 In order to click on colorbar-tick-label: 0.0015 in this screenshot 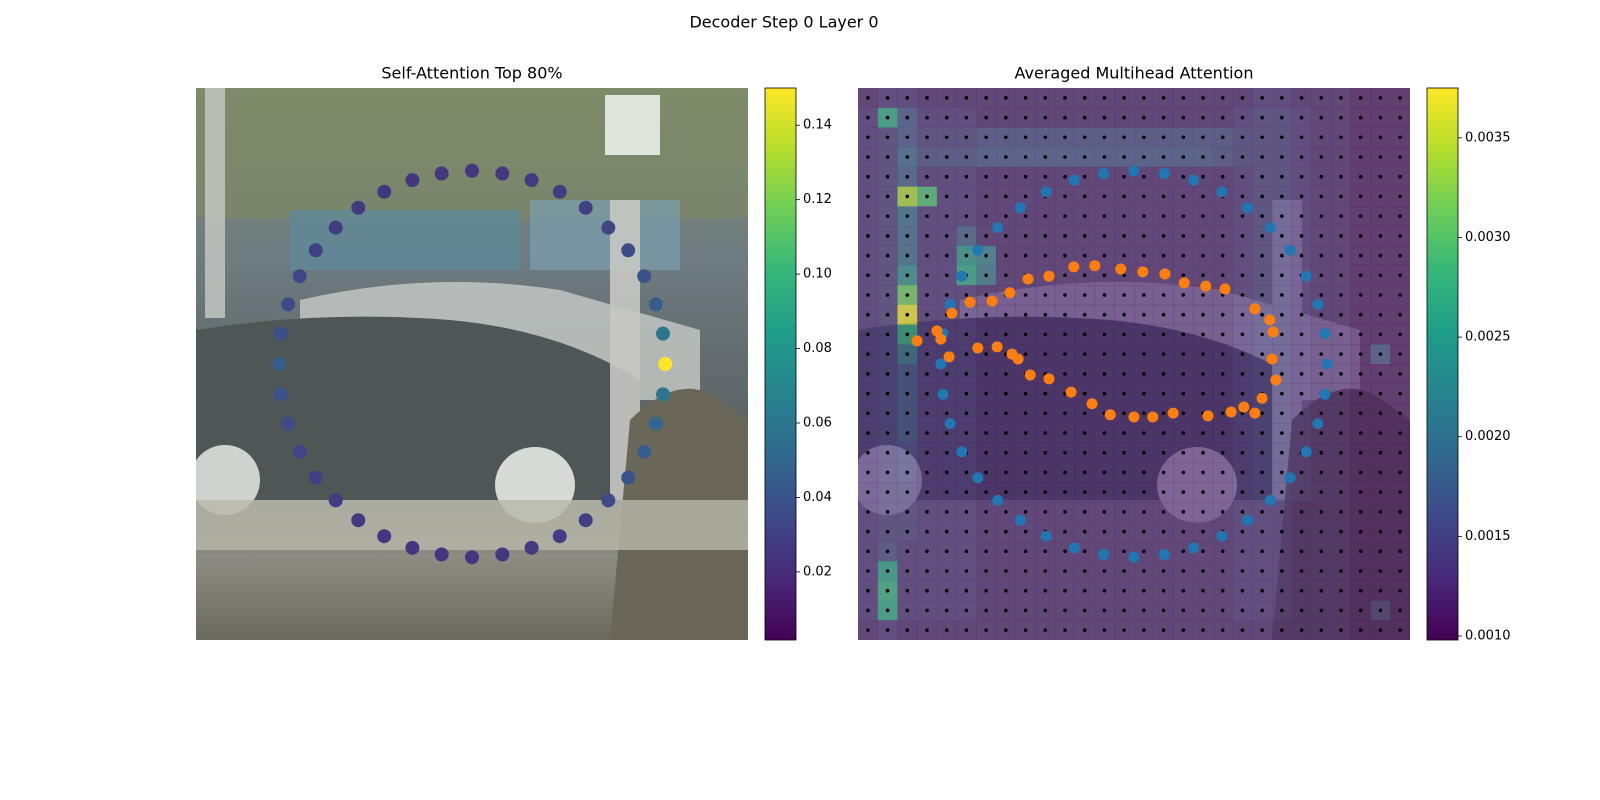, I will do `click(1488, 536)`.